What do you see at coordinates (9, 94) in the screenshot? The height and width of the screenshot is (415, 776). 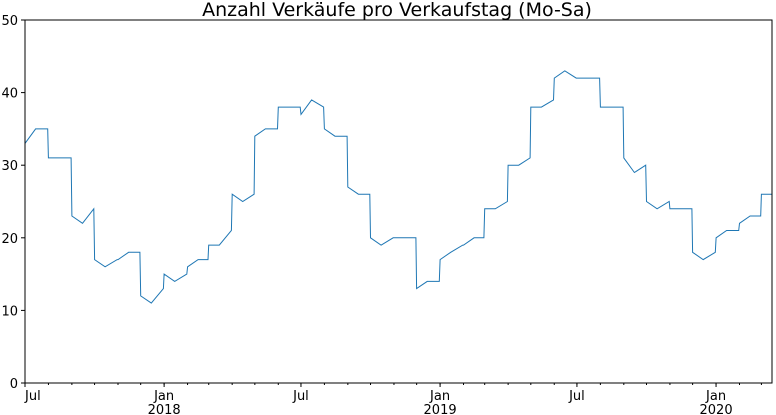 I see `y-tick-label: 40` at bounding box center [9, 94].